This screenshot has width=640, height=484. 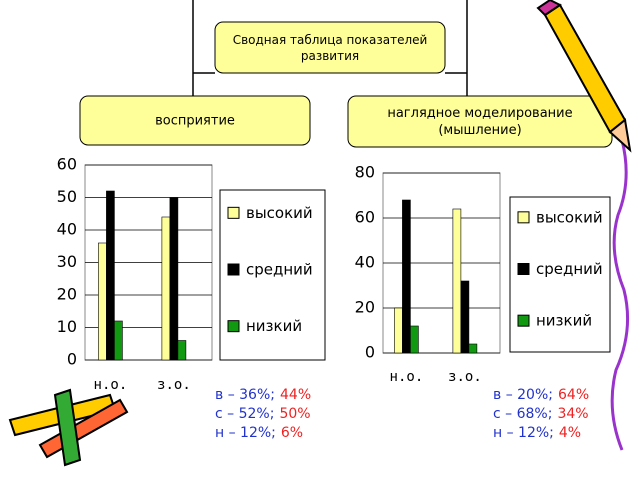 I want to click on note: н – 12%; 4%, so click(x=537, y=433).